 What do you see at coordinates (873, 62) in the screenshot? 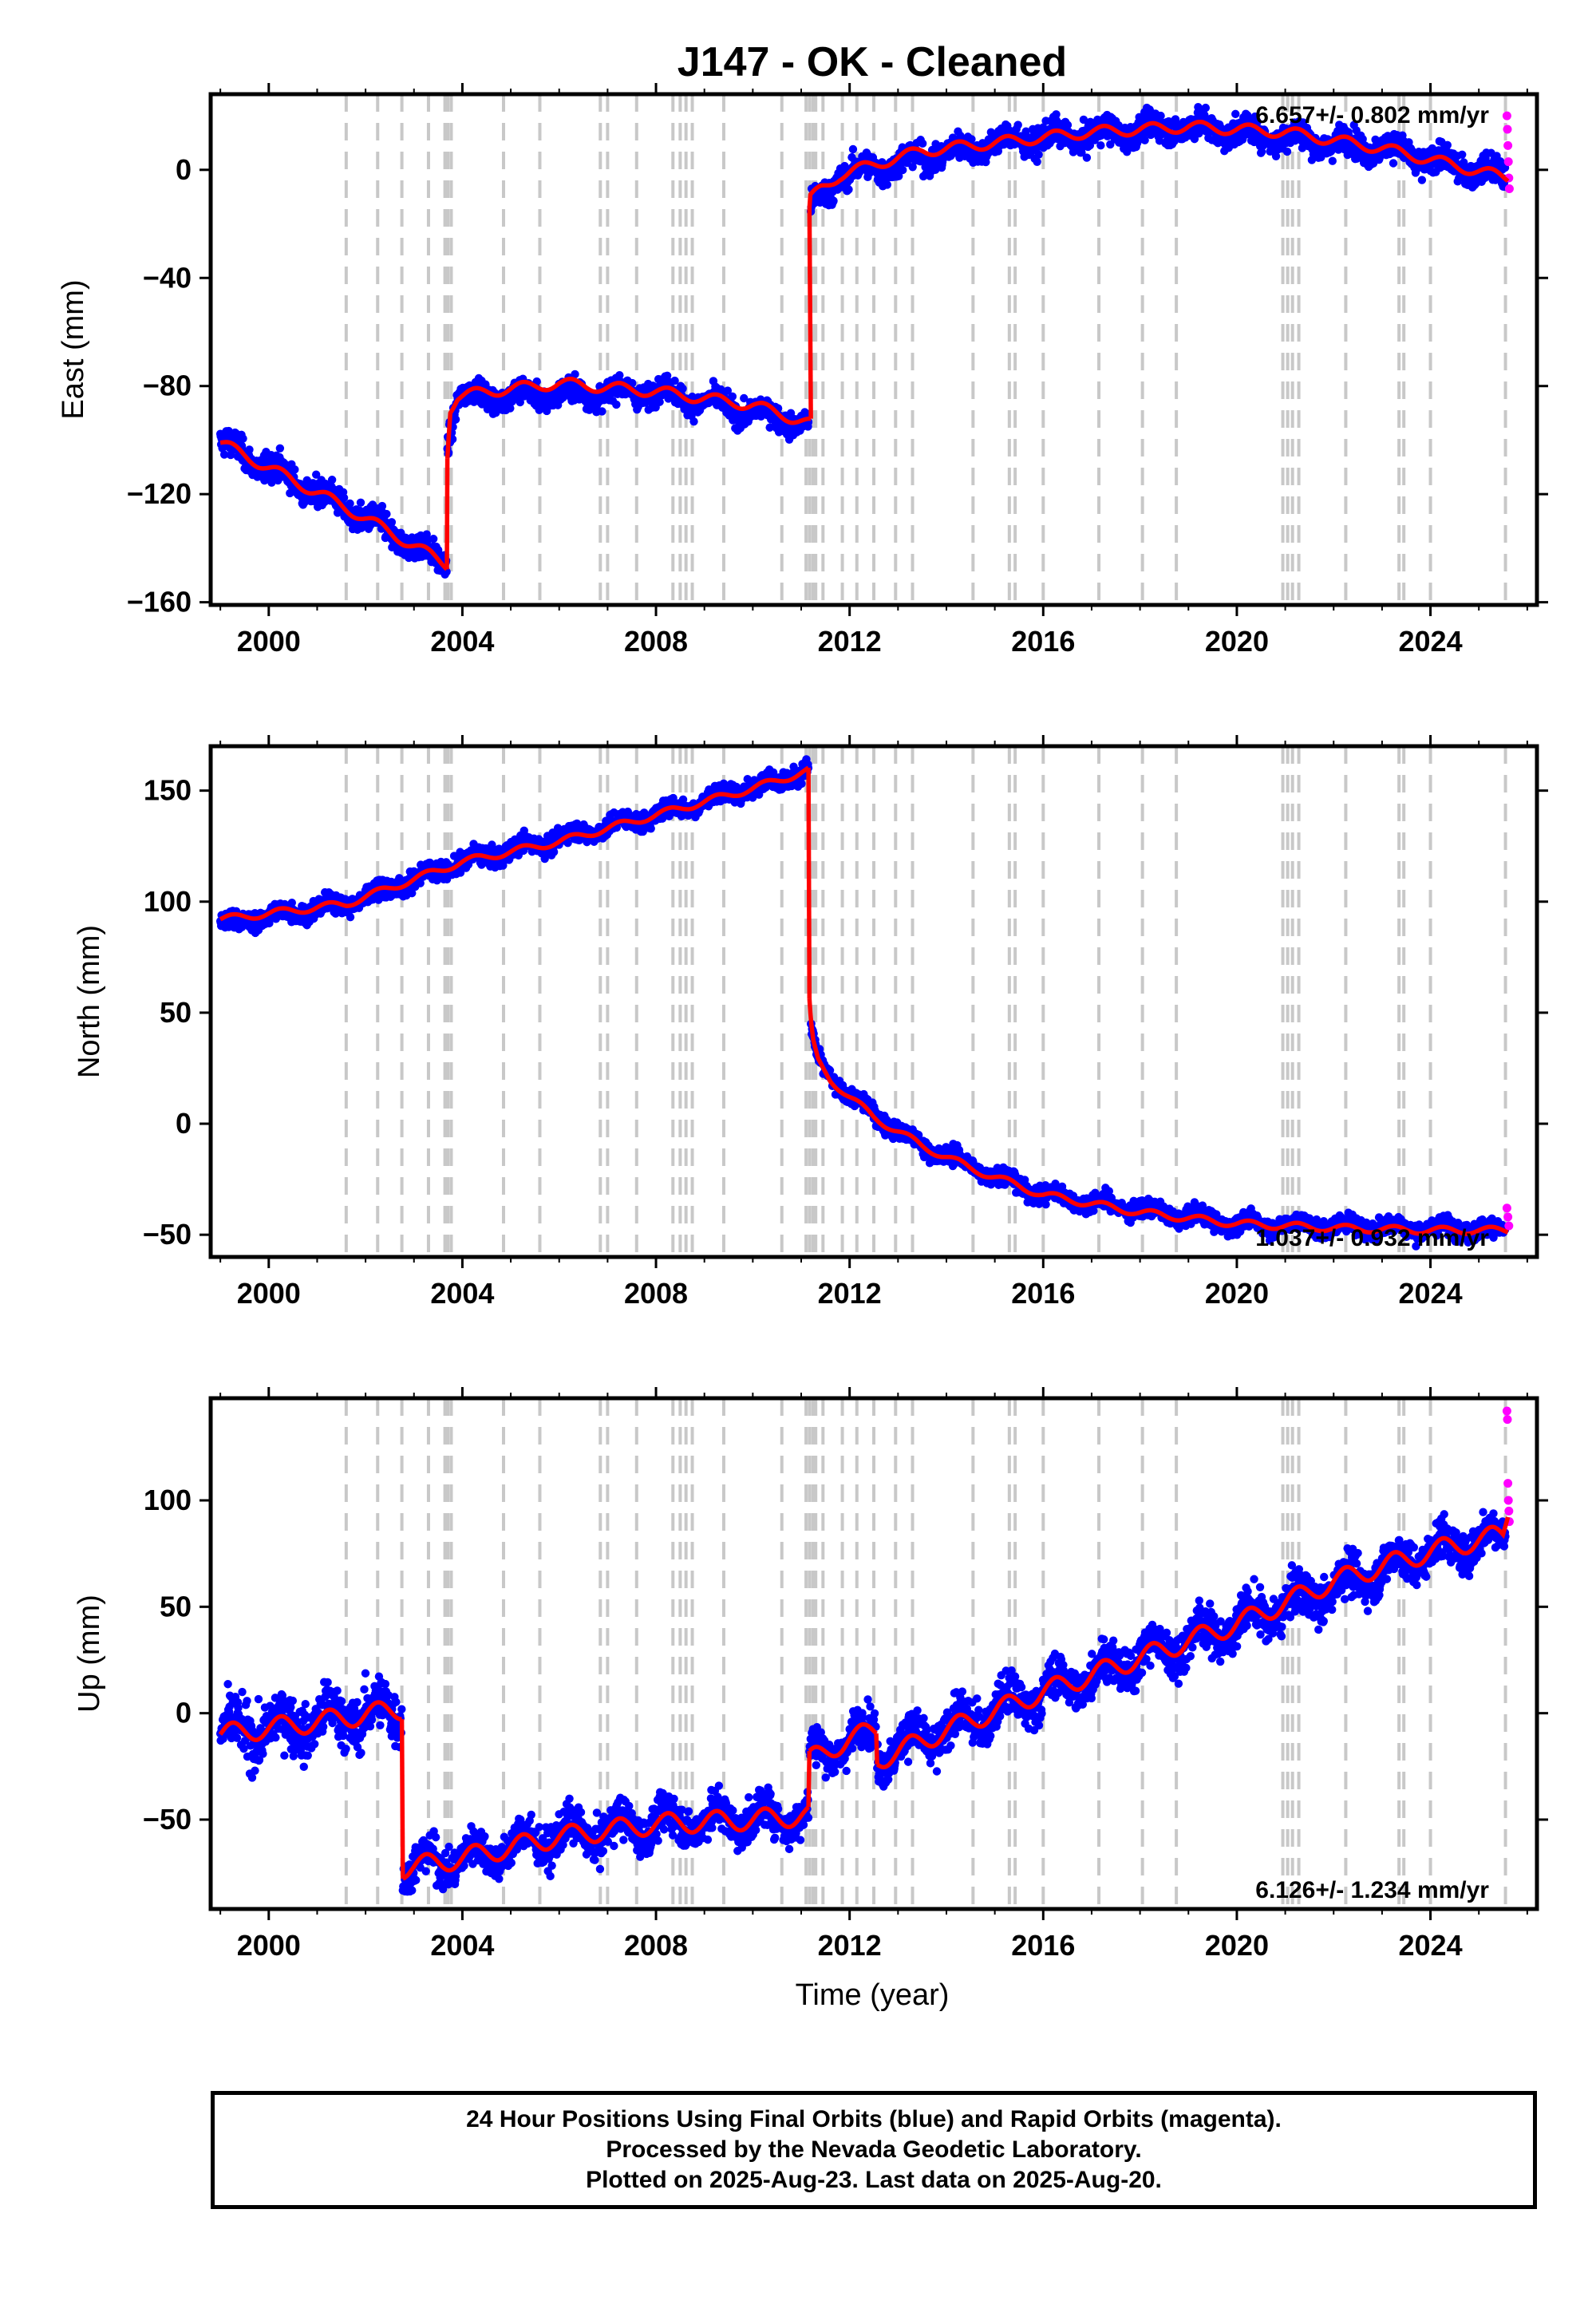
I see `figure-title: J147 - OK - Cleaned` at bounding box center [873, 62].